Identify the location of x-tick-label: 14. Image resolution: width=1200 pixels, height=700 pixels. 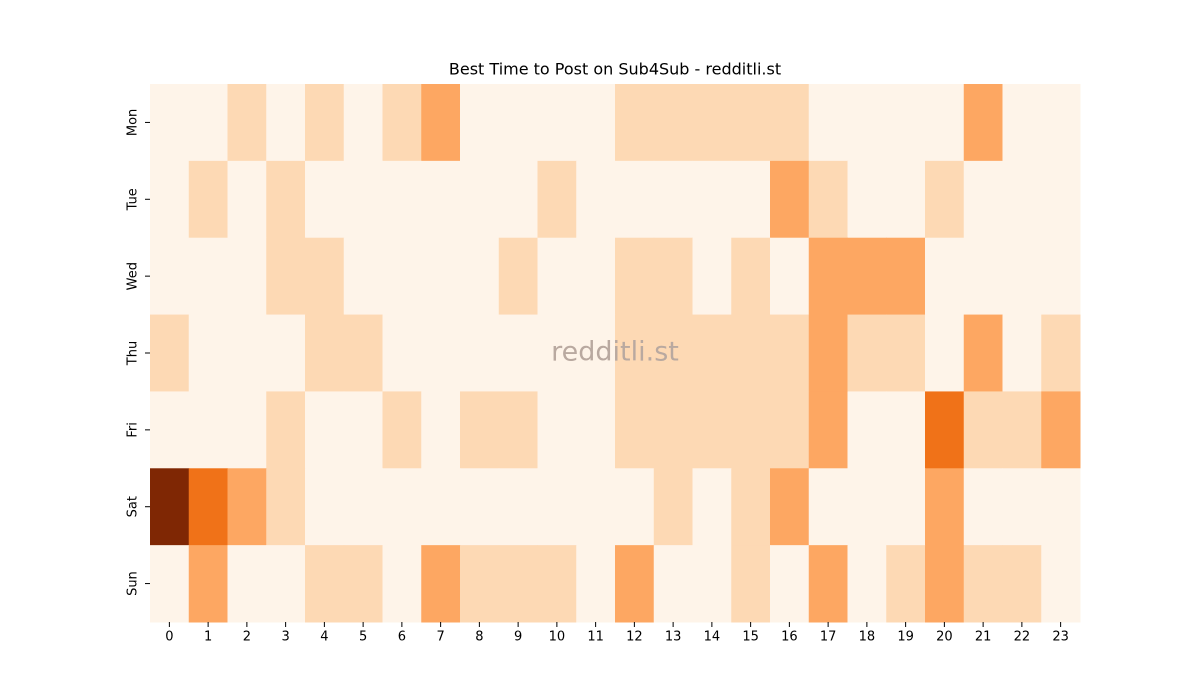
(712, 637).